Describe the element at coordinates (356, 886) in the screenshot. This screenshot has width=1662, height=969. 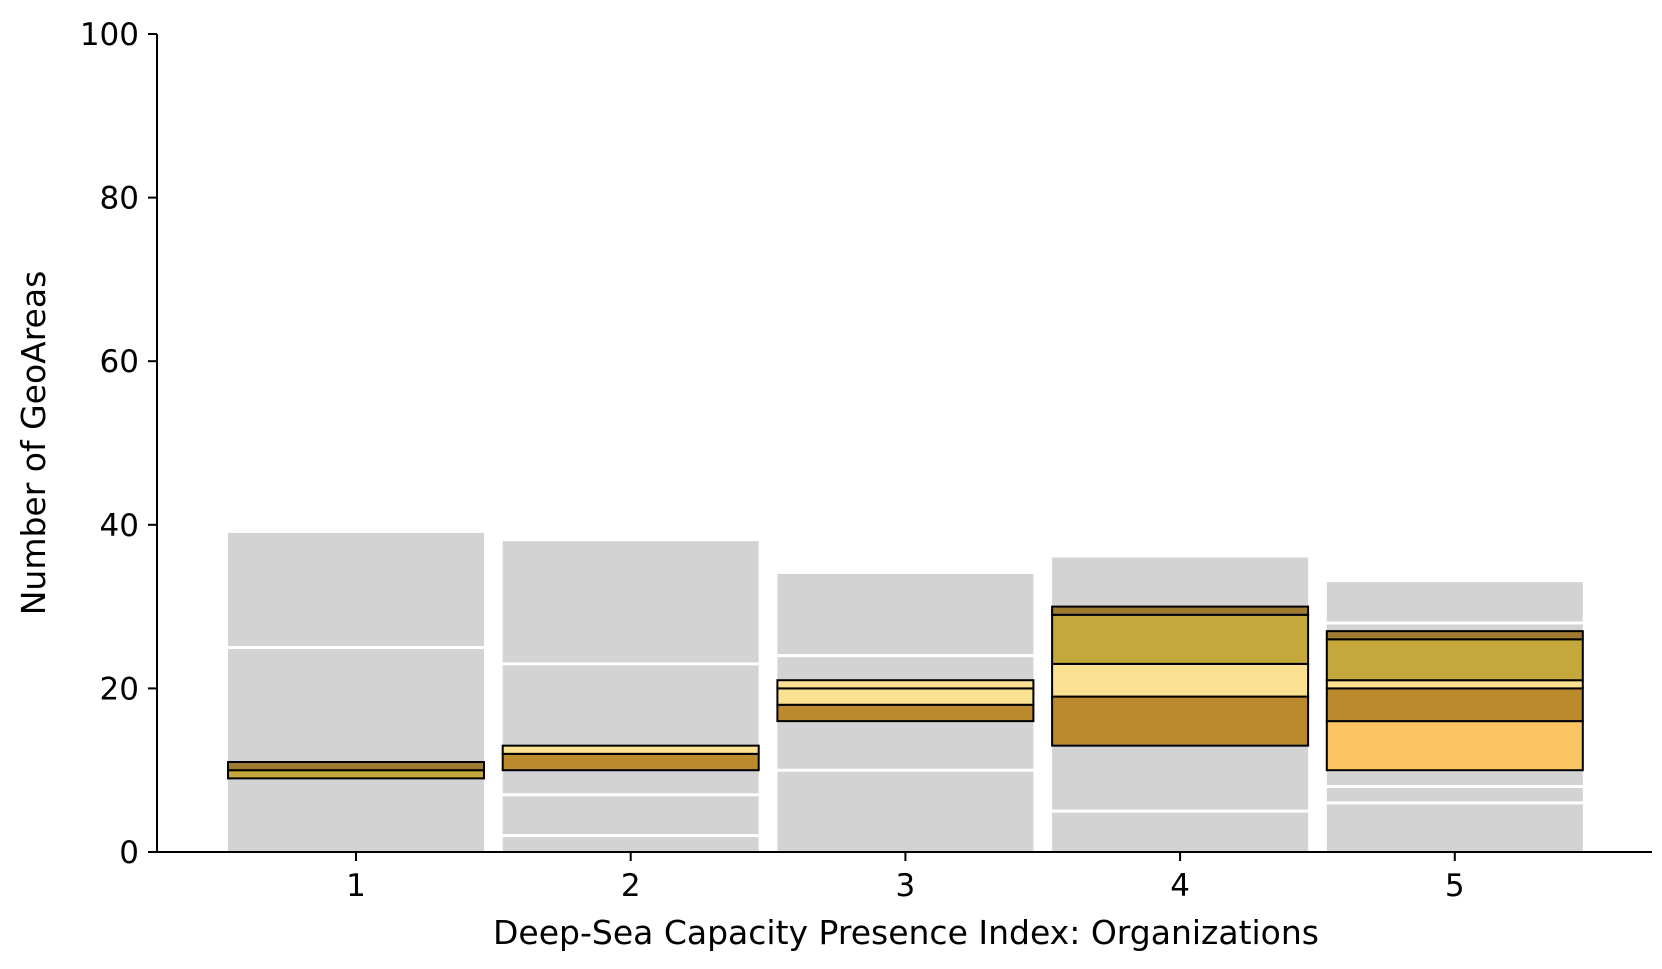
I see `x-tick-label-1: 1` at that location.